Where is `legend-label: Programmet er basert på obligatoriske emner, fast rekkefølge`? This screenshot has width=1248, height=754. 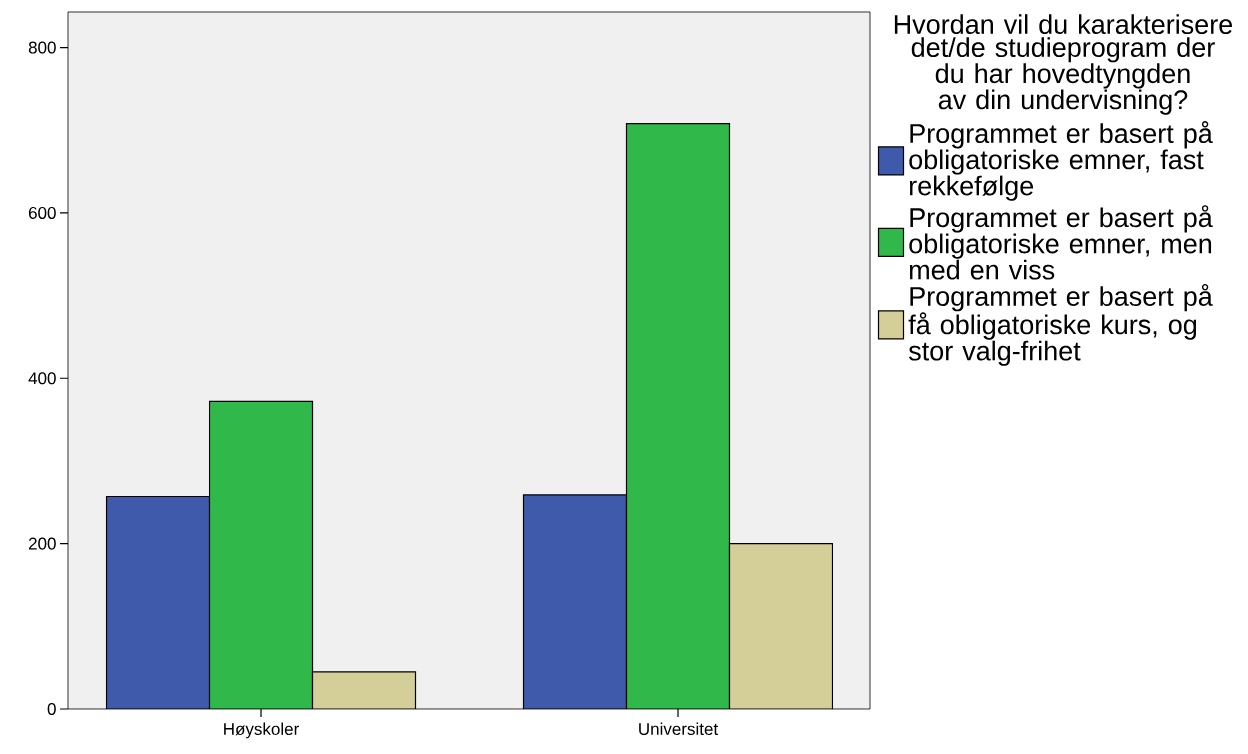
legend-label: Programmet er basert på obligatoriske emner, fast rekkefølge is located at coordinates (1061, 161).